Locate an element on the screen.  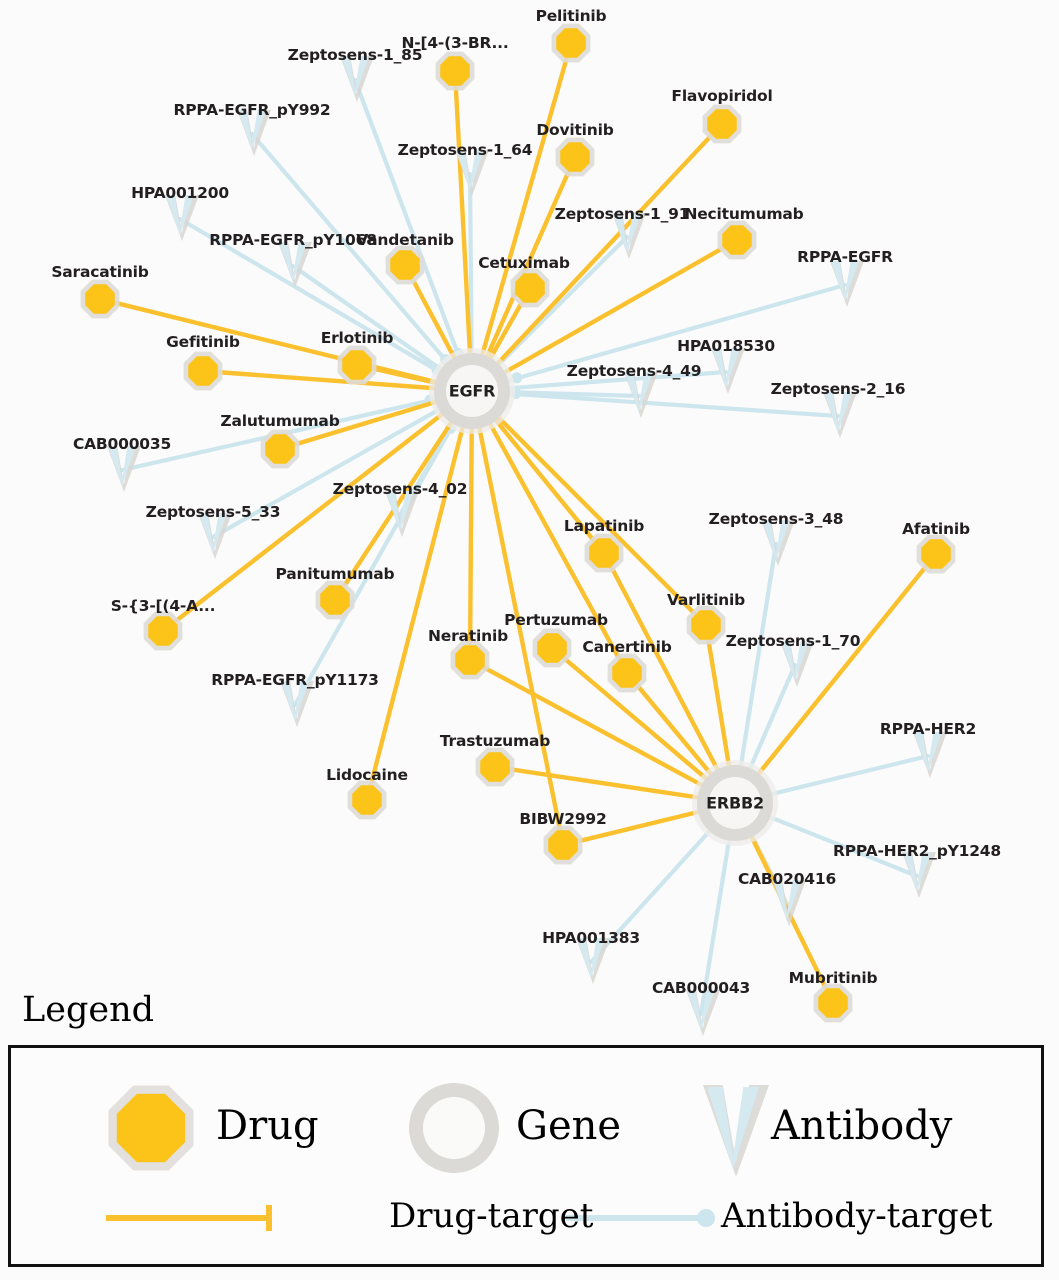
legend-antibody-edge-circle-icon is located at coordinates (706, 1218).